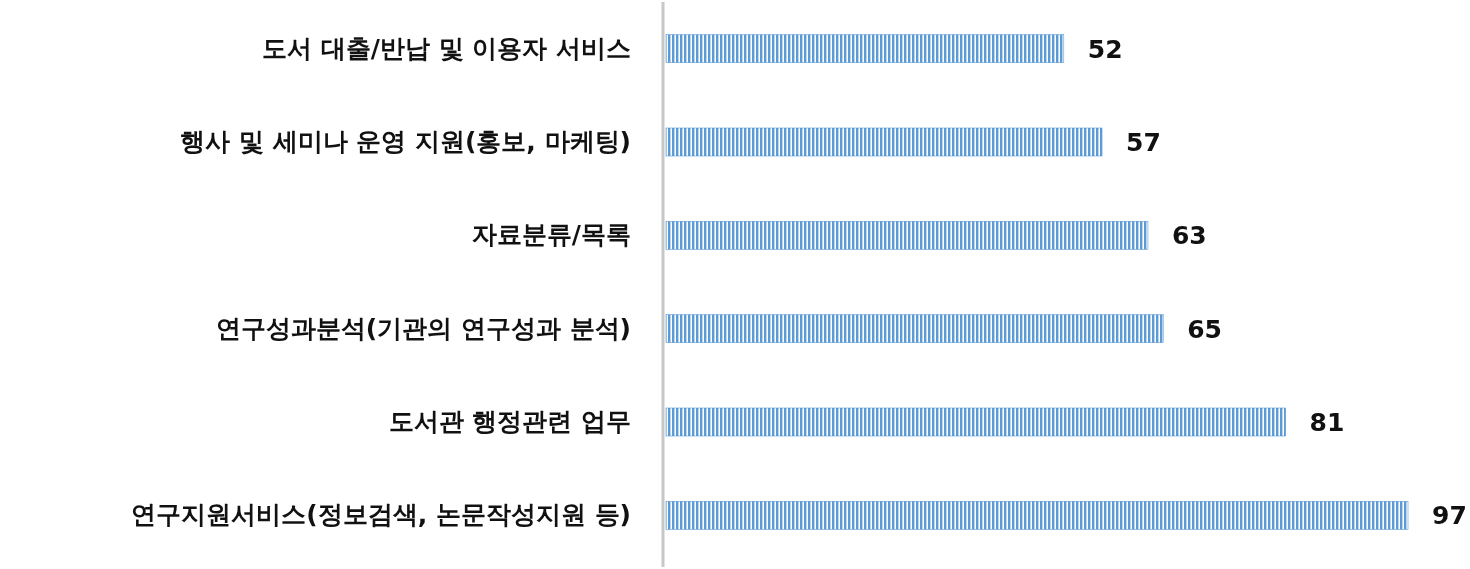 The image size is (1470, 569). I want to click on y-tick-label: 도서 대출/반납 및 이용자 서비스, so click(446, 48).